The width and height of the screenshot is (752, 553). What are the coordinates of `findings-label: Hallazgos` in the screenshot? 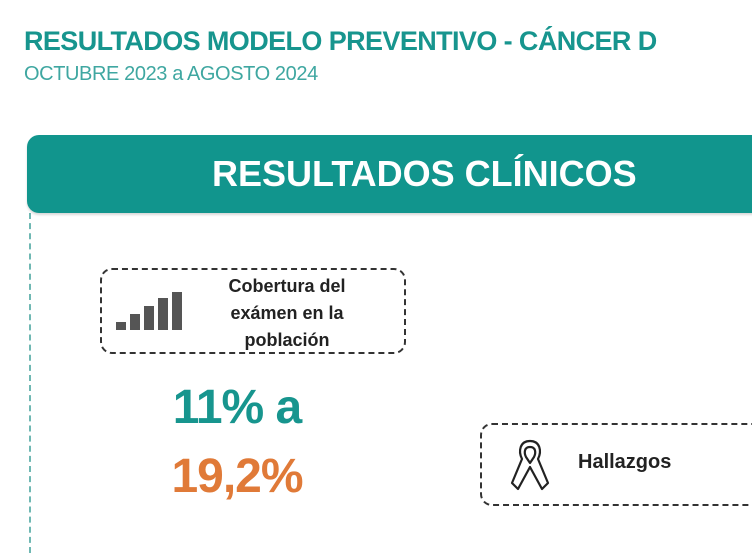 It's located at (625, 462).